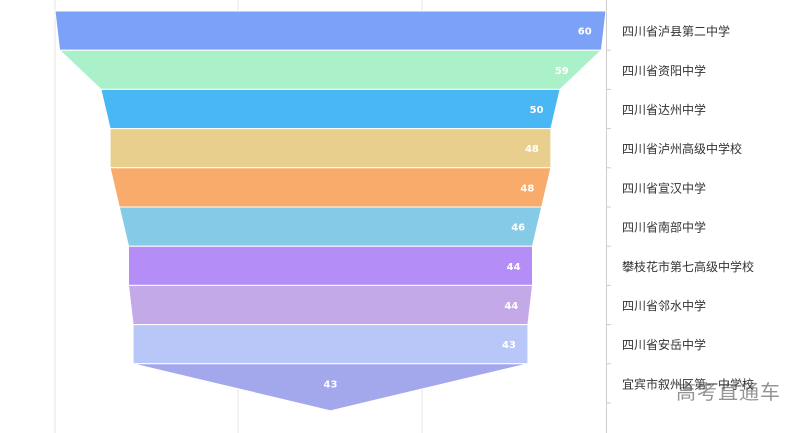  Describe the element at coordinates (688, 266) in the screenshot. I see `category-label-6: 攀枝花市第七高级中学校` at that location.